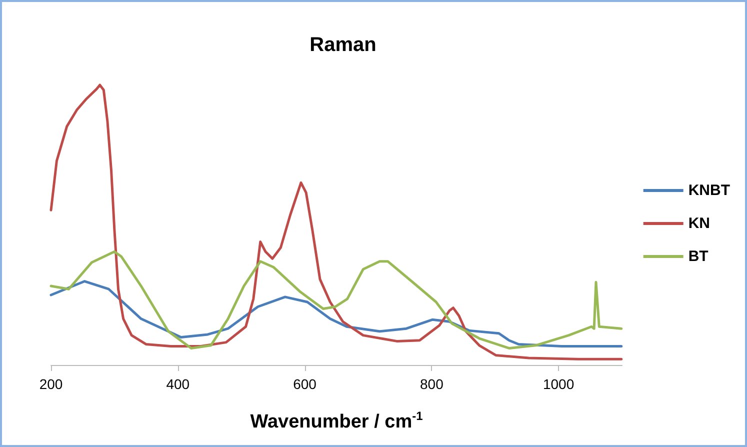 Image resolution: width=747 pixels, height=447 pixels. Describe the element at coordinates (432, 384) in the screenshot. I see `x-tick-label: 800` at that location.